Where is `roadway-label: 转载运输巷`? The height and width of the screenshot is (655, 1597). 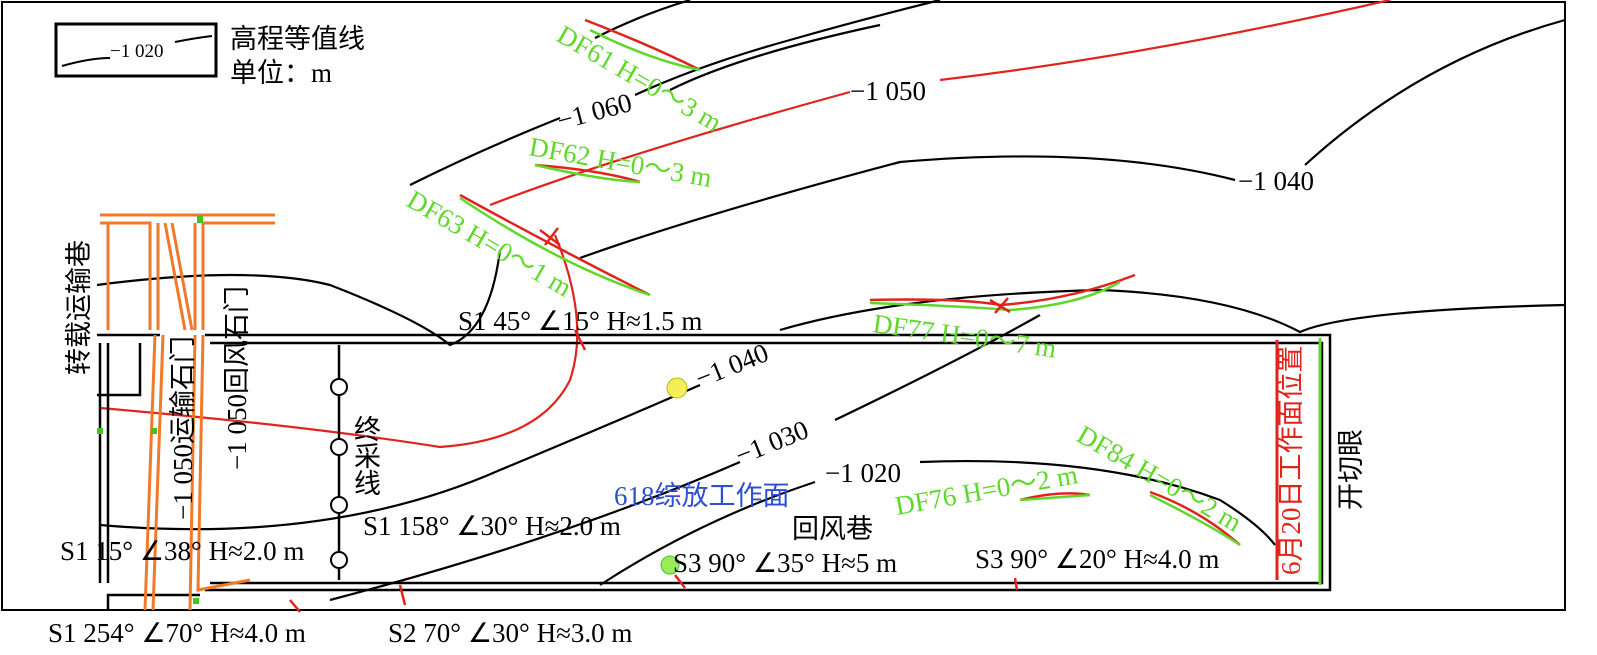
roadway-label: 转载运输巷 is located at coordinates (79, 307).